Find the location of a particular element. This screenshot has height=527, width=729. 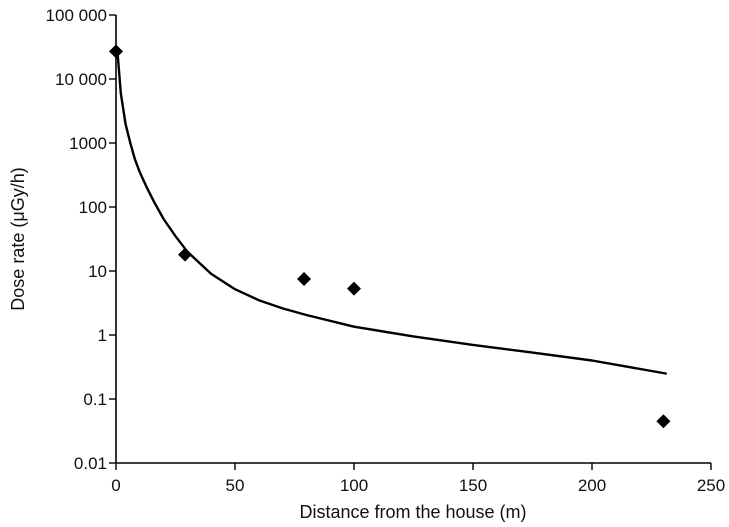

y-tick-label: 10 000 is located at coordinates (81, 79).